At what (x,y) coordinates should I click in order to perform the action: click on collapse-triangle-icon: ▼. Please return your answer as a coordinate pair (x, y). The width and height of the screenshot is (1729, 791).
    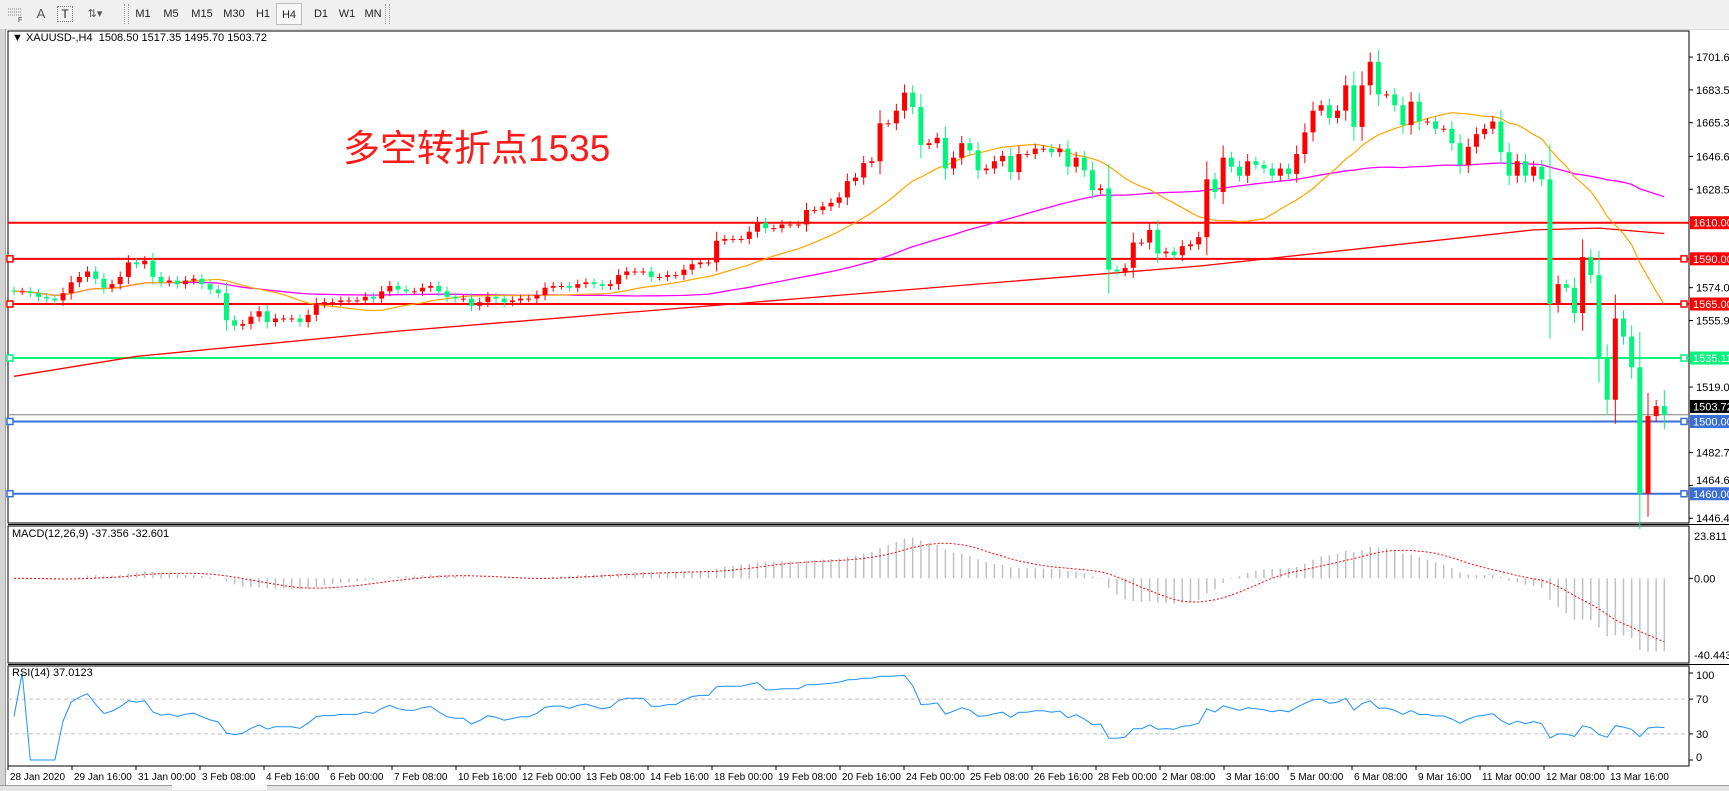
    Looking at the image, I should click on (17, 38).